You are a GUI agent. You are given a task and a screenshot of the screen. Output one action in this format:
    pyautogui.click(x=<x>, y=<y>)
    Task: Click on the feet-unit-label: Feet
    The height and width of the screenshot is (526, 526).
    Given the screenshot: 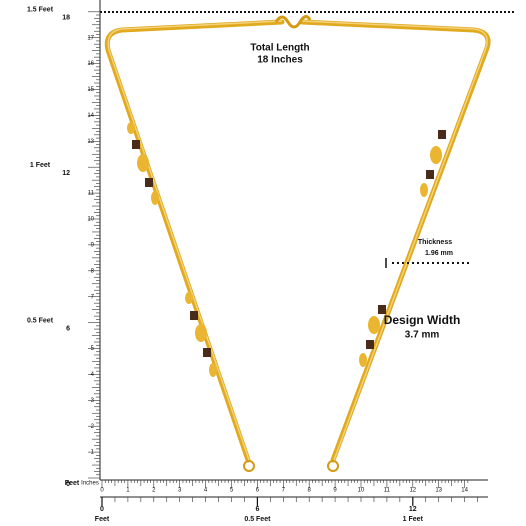 What is the action you would take?
    pyautogui.click(x=102, y=519)
    